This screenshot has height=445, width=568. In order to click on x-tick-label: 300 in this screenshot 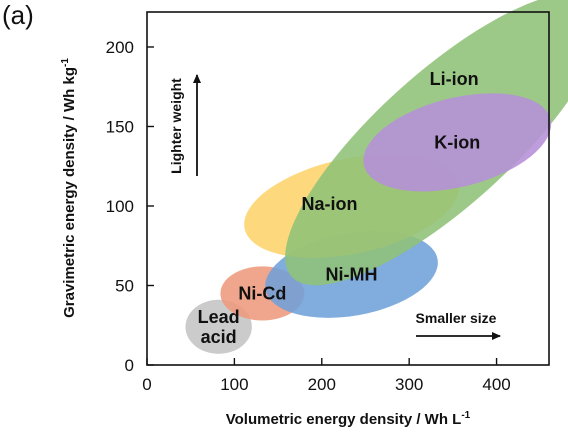, I will do `click(409, 384)`.